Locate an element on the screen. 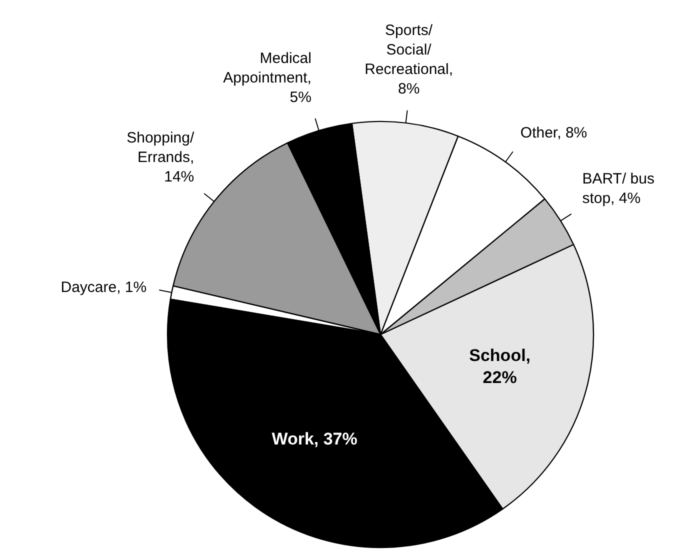 This screenshot has width=690, height=556. slice-label: School, 22% is located at coordinates (500, 366).